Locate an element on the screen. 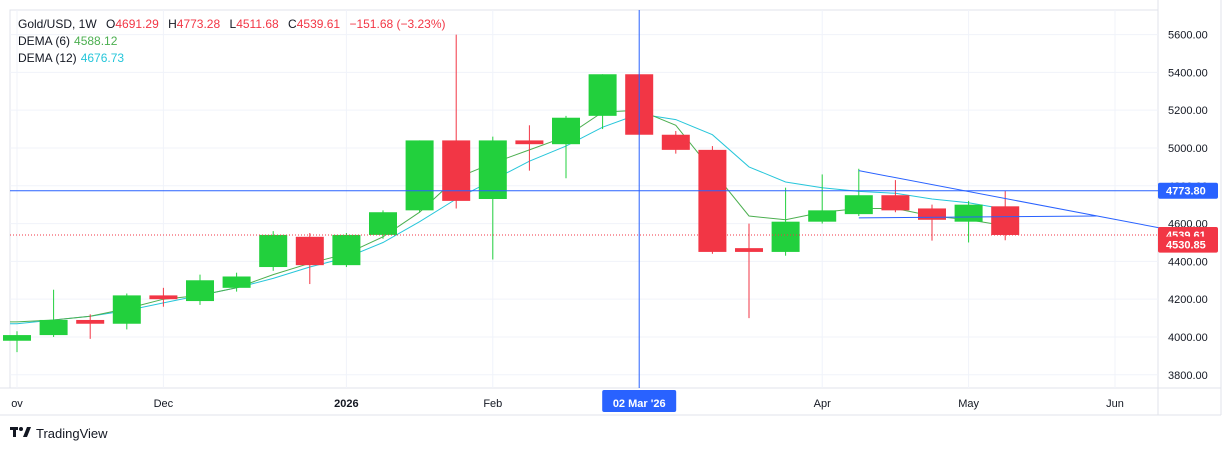 This screenshot has width=1231, height=457. dema6-label: DEMA (6) is located at coordinates (44, 41).